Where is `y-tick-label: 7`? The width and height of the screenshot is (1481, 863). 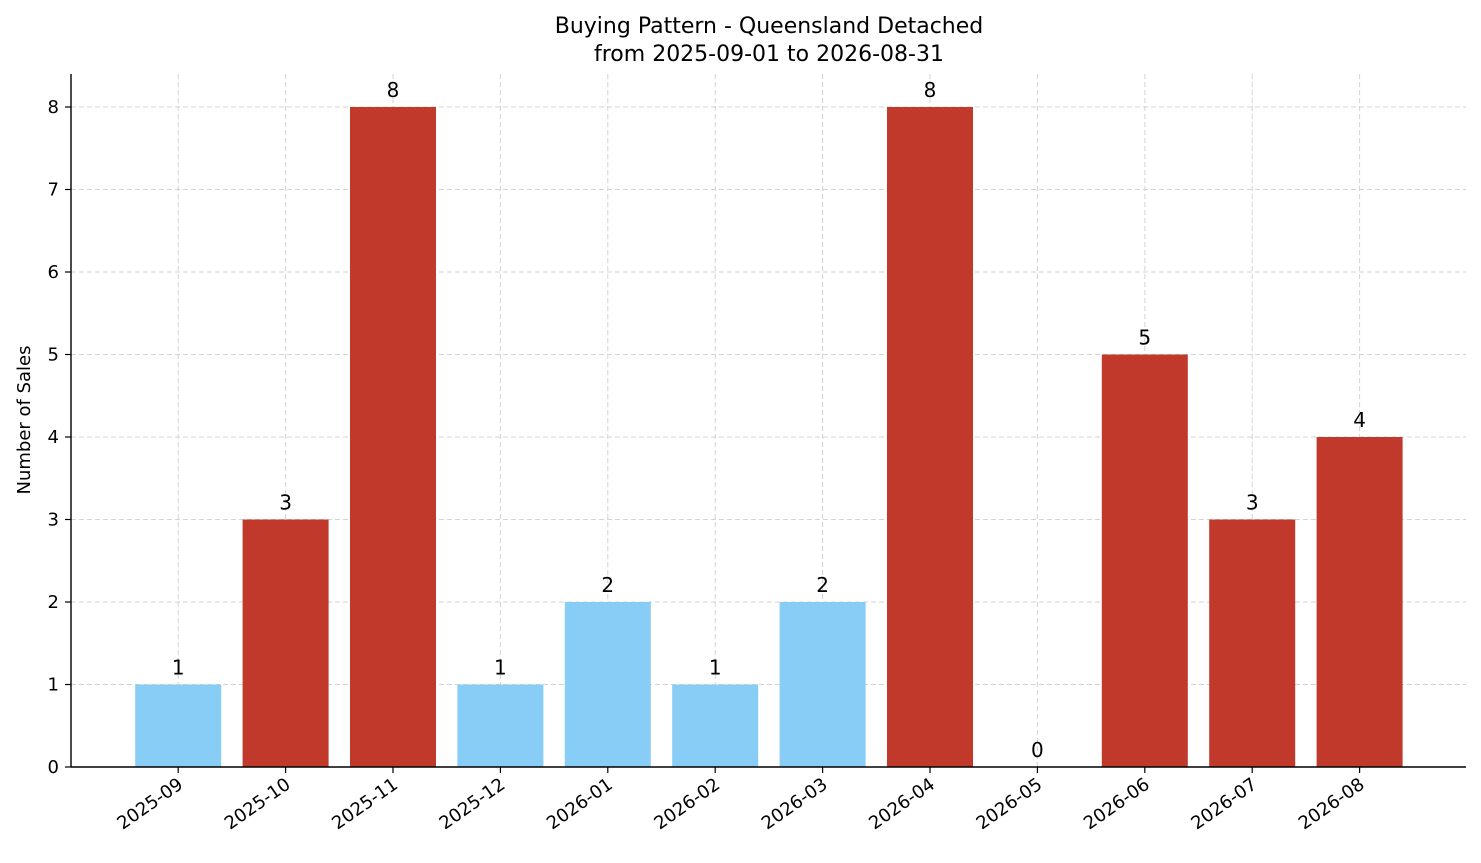 y-tick-label: 7 is located at coordinates (53, 190).